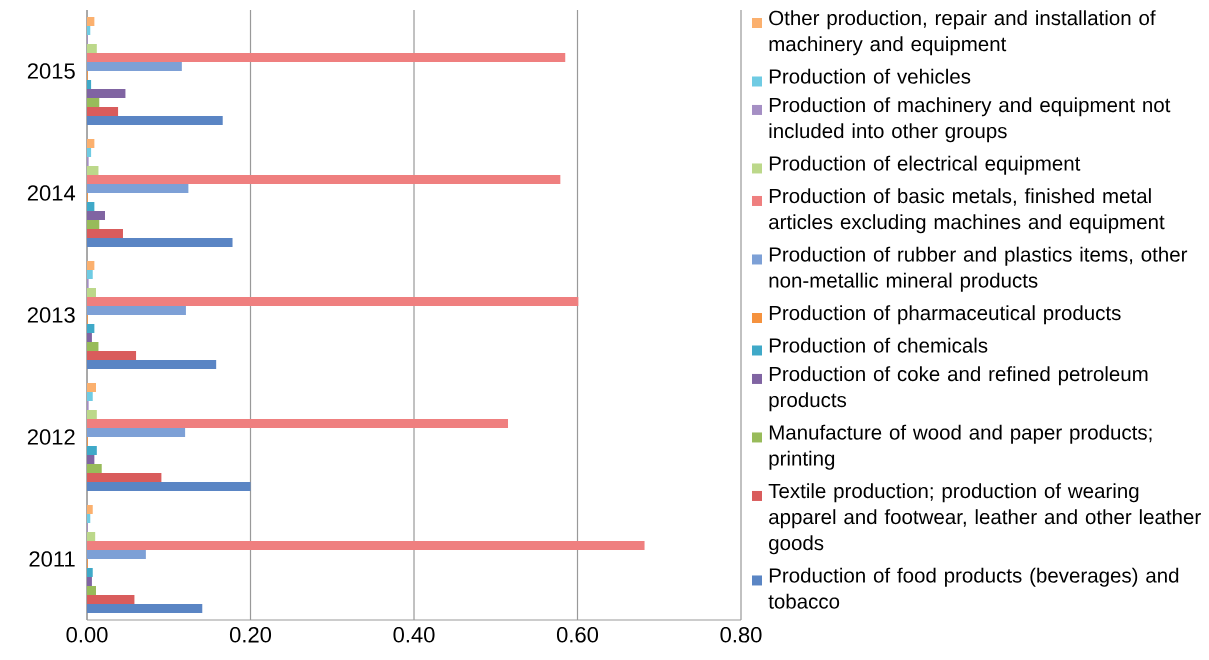 This screenshot has height=660, width=1209. What do you see at coordinates (52, 559) in the screenshot?
I see `y-tick-label: 2011` at bounding box center [52, 559].